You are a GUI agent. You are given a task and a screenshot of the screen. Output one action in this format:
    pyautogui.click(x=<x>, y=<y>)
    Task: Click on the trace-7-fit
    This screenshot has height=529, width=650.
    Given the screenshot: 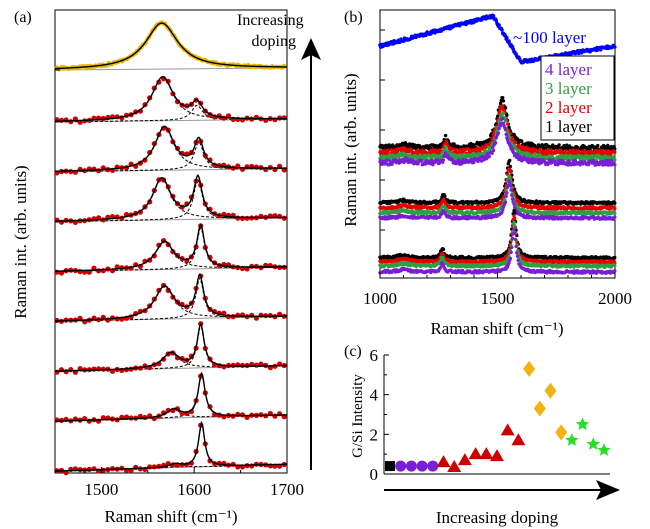 What is the action you would take?
    pyautogui.click(x=171, y=347)
    